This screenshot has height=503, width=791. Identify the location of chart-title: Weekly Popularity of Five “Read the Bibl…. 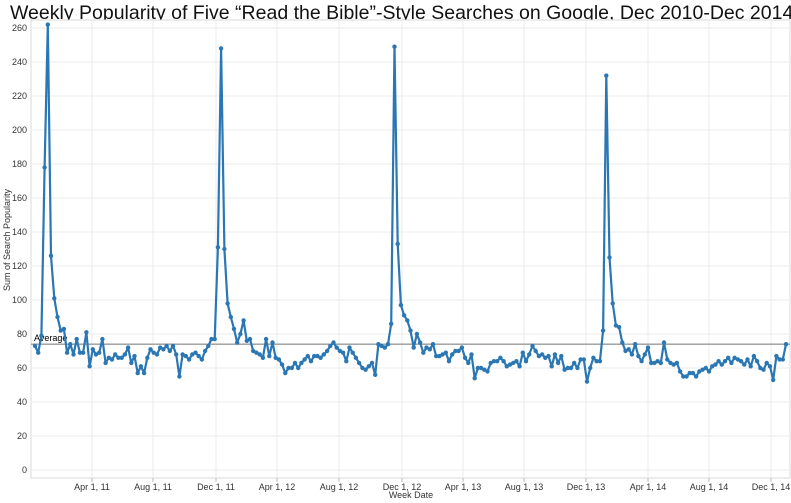
(400, 13).